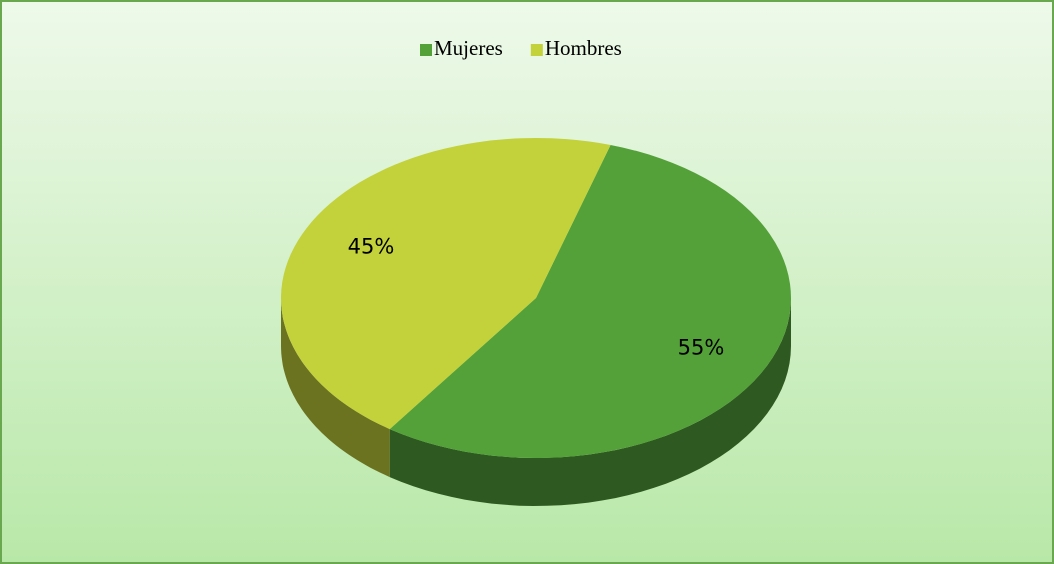 The height and width of the screenshot is (564, 1054). I want to click on legend-label: Mujeres, so click(468, 48).